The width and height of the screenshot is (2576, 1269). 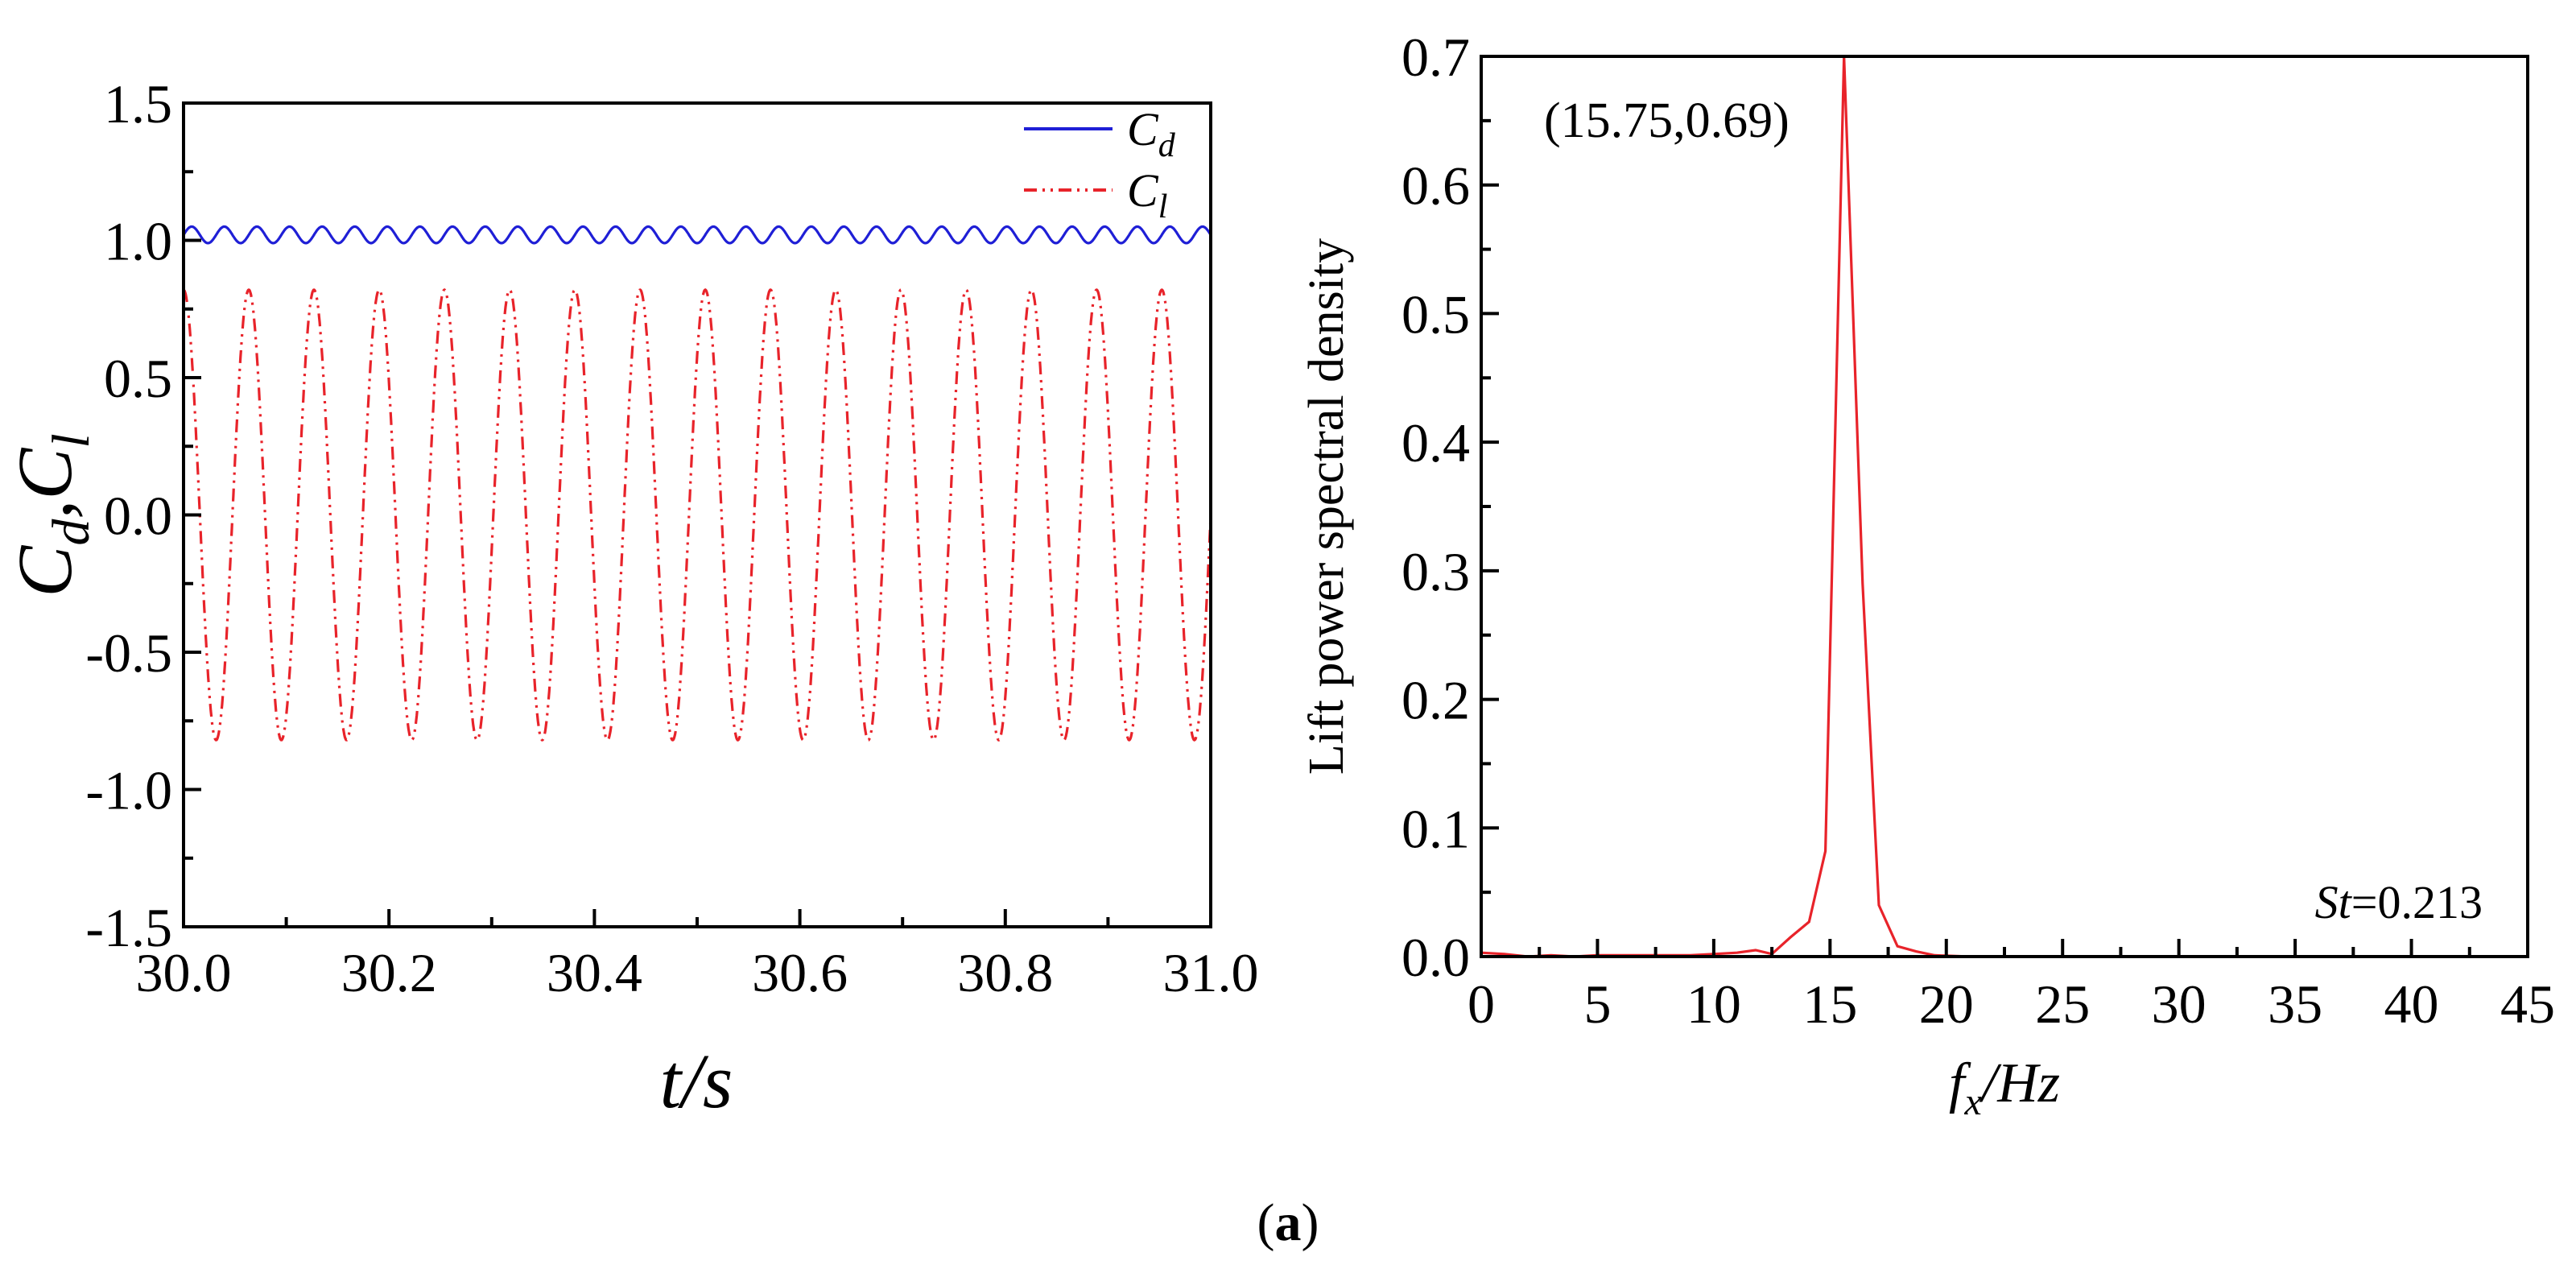 I want to click on left-legend: Cd Cl, so click(x=1100, y=164).